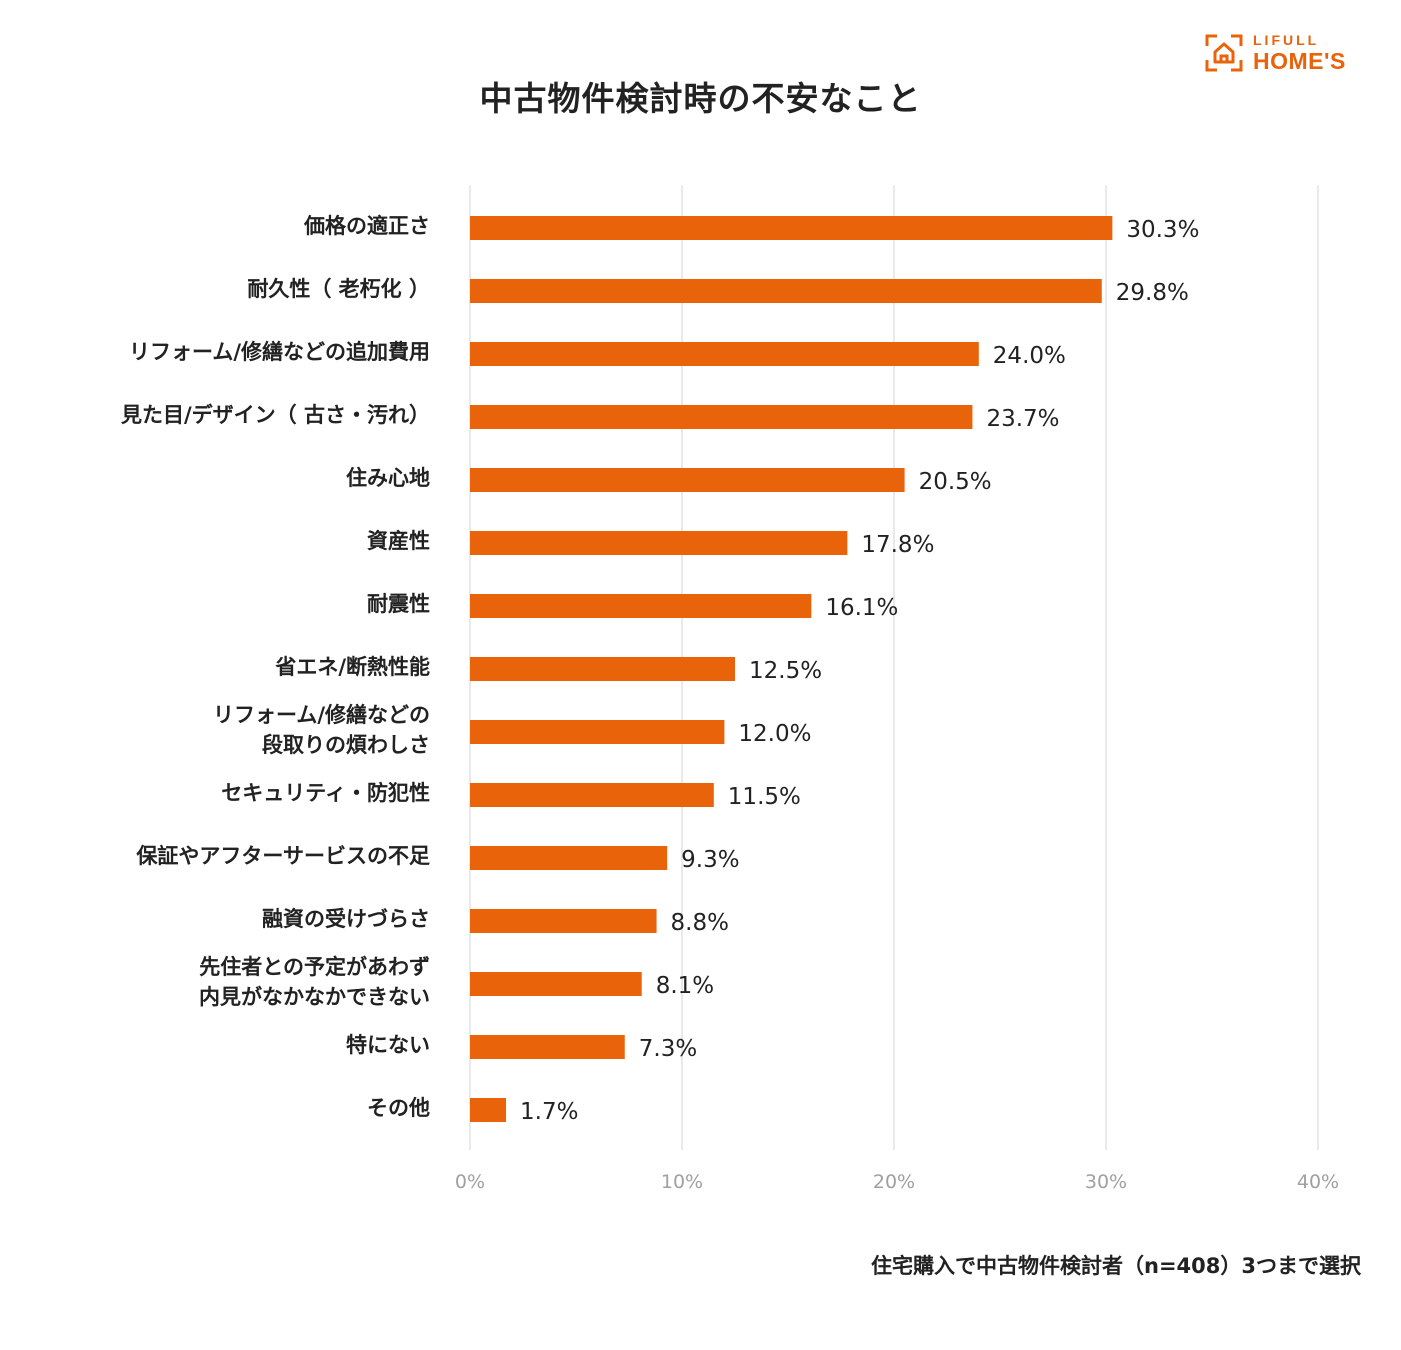  I want to click on x-tick-label: 0%, so click(470, 1182).